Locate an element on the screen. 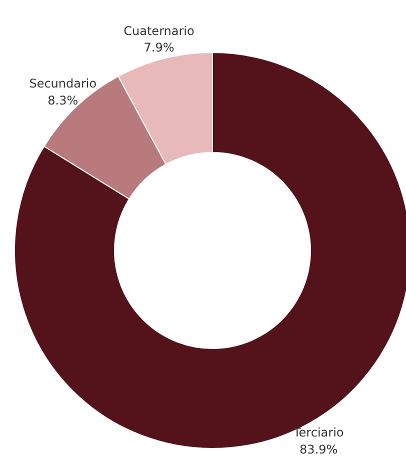 The height and width of the screenshot is (472, 406). data-label: 8.3% is located at coordinates (63, 100).